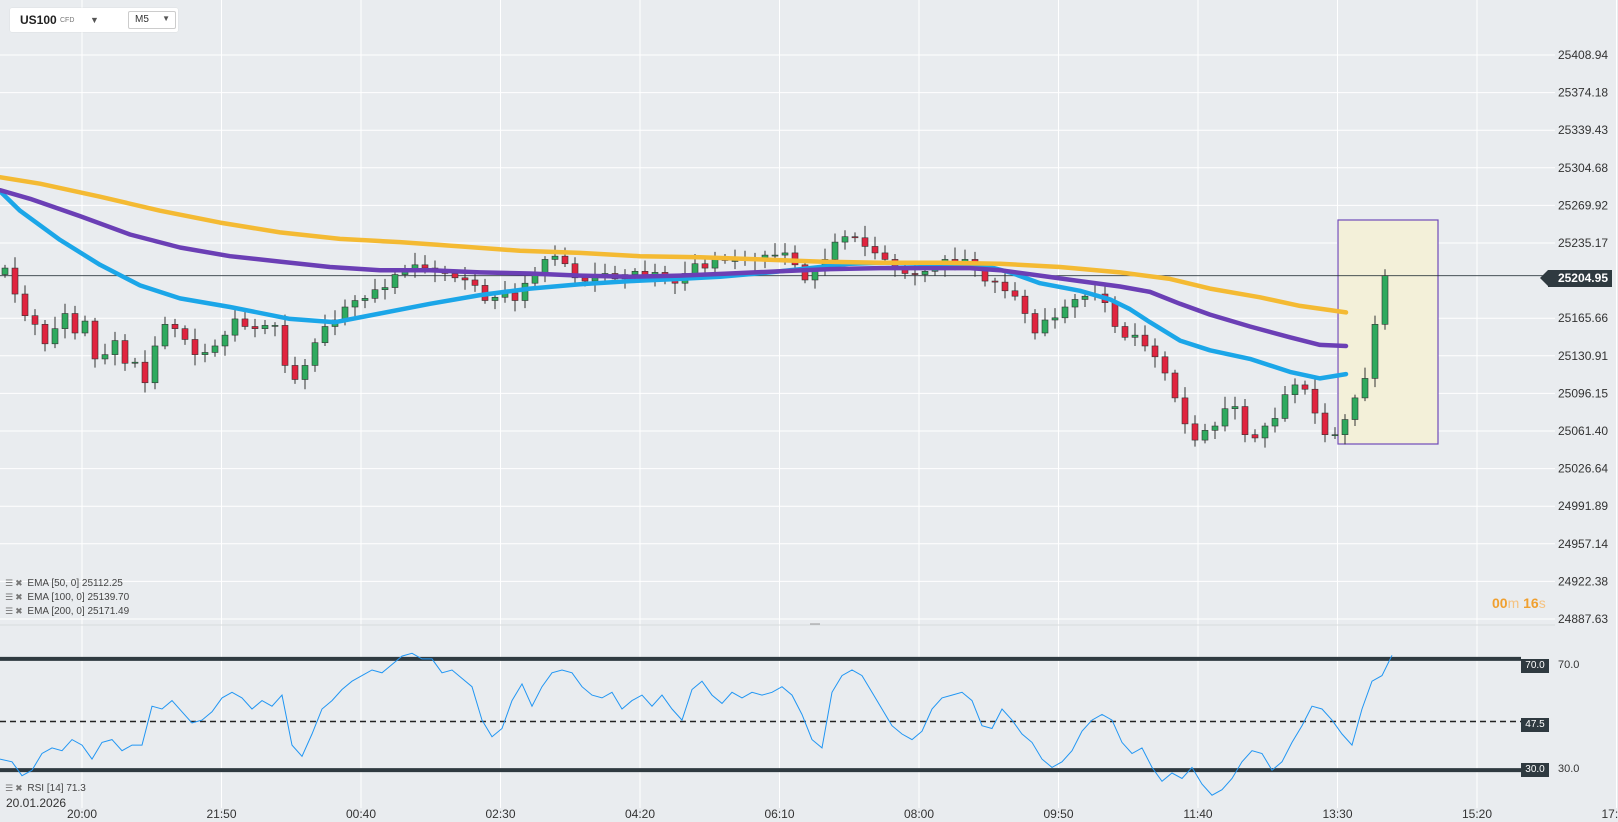 The image size is (1618, 822). Describe the element at coordinates (1569, 769) in the screenshot. I see `rsi-axis-label-lower: 30.0` at that location.